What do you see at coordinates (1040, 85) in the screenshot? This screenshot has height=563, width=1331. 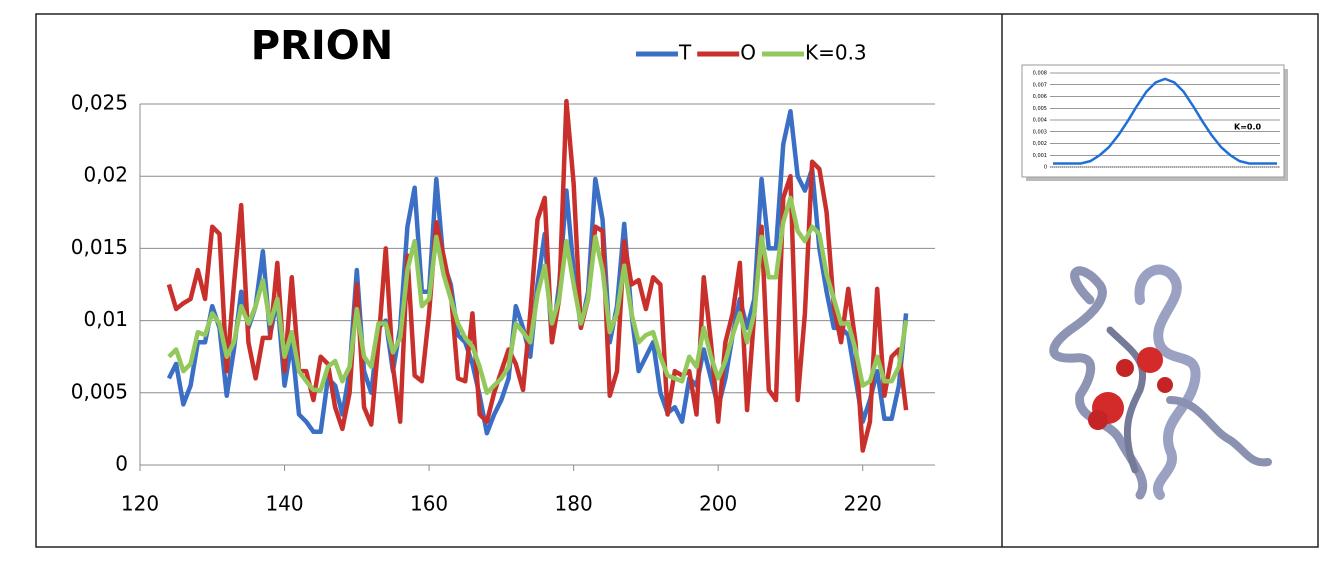 I see `y-tick-label: 0,007` at bounding box center [1040, 85].